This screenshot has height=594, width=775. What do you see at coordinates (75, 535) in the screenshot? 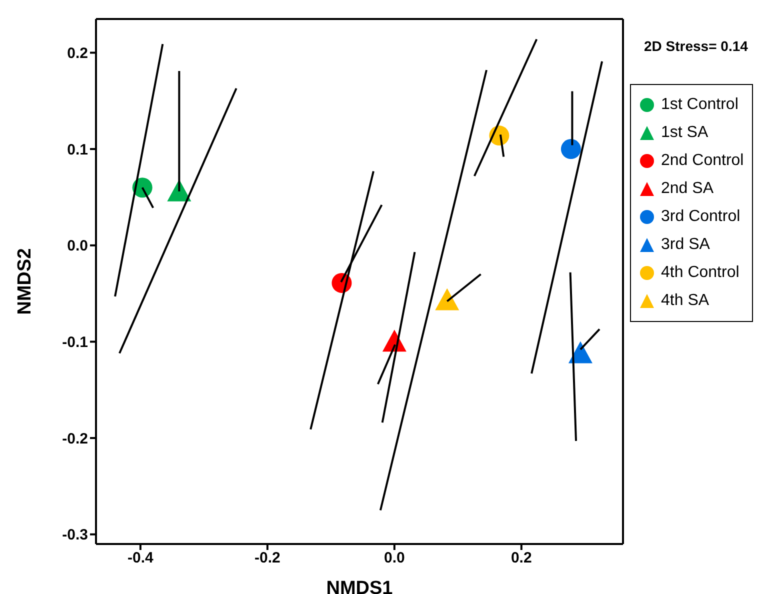
I see `y-tick-label: -0.3` at bounding box center [75, 535].